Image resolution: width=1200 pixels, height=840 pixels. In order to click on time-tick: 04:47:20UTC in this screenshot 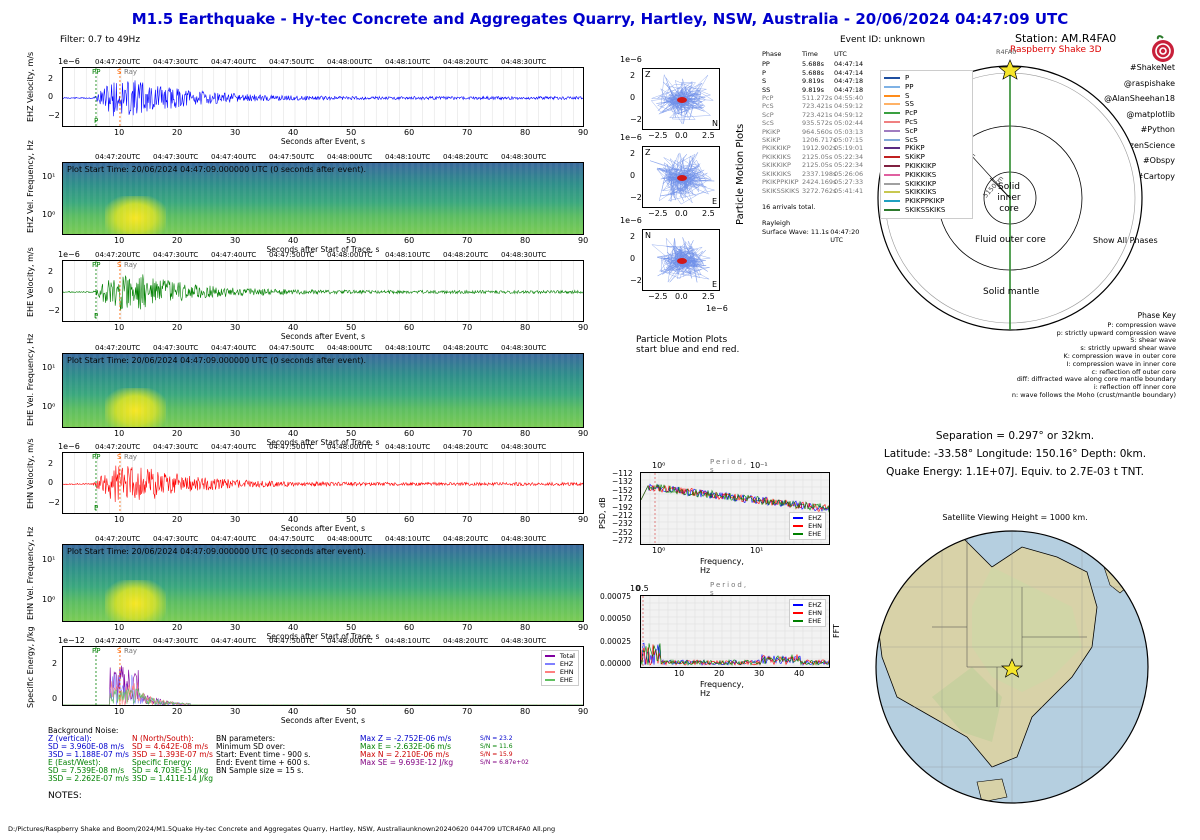, I will do `click(118, 641)`.